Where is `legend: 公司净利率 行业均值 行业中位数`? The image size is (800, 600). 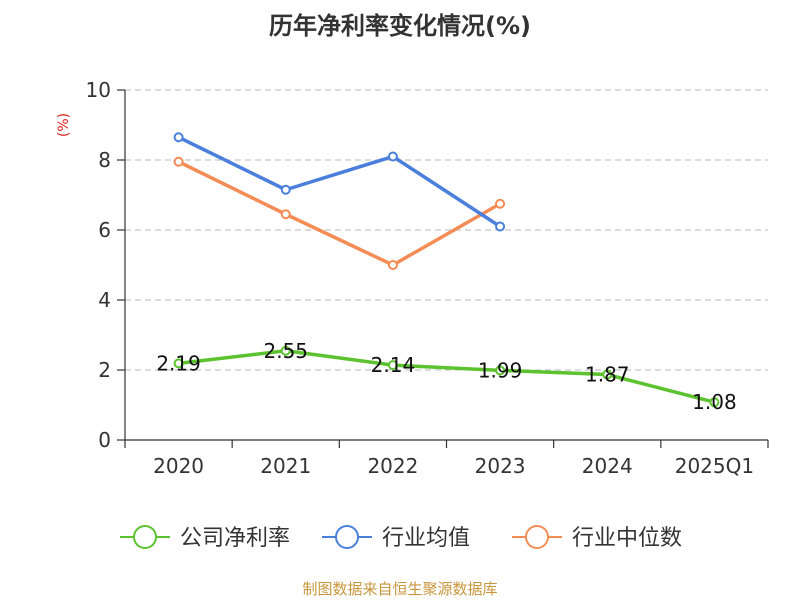 legend: 公司净利率 行业均值 行业中位数 is located at coordinates (401, 538).